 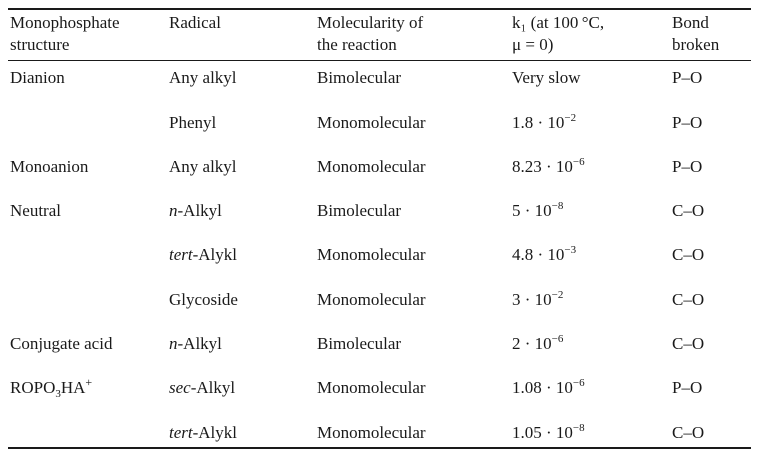 I want to click on row-8-k-mantissa: 1.08 · 10, so click(x=542, y=387).